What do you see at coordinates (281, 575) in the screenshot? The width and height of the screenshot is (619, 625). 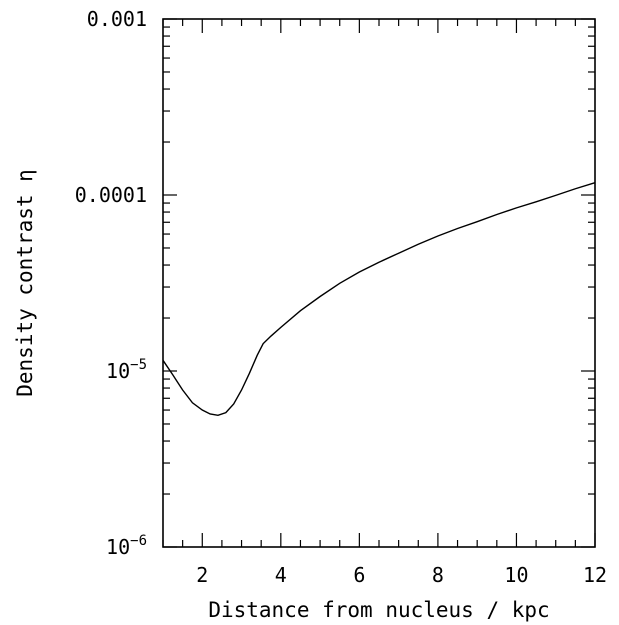 I see `x-tick-label: 4` at bounding box center [281, 575].